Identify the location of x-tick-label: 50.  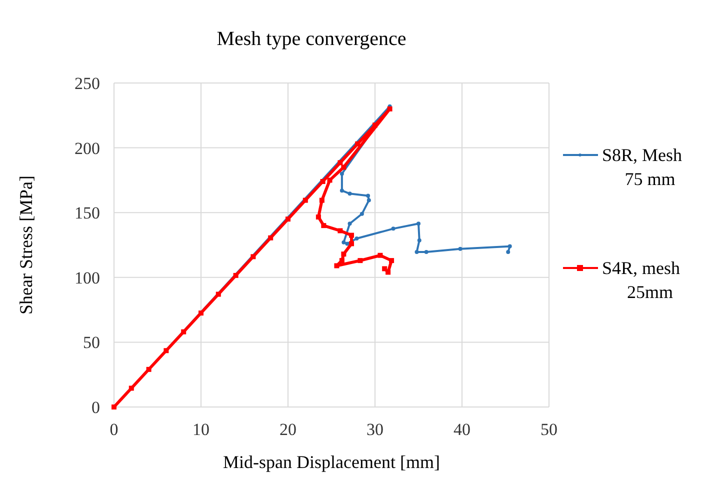
(549, 429).